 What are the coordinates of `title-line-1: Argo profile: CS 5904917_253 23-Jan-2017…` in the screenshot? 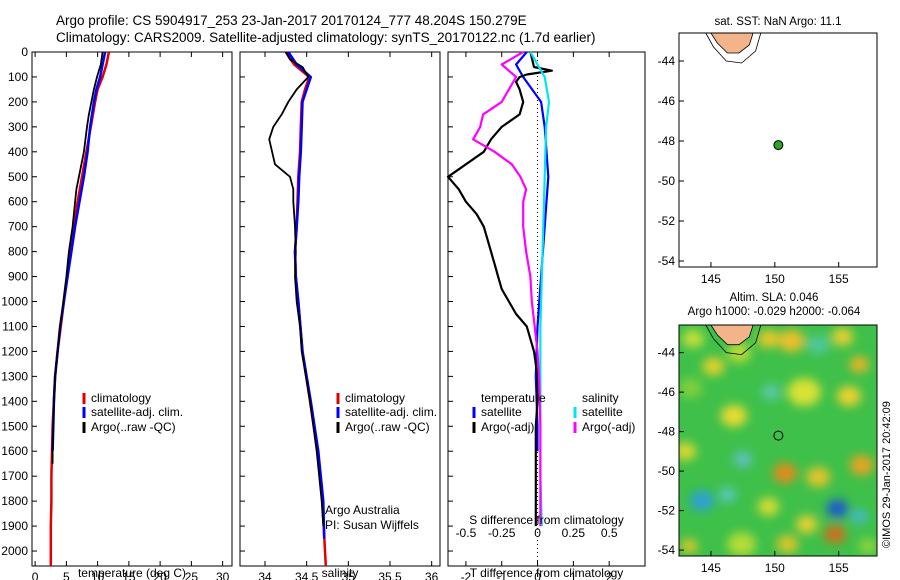 It's located at (291, 20).